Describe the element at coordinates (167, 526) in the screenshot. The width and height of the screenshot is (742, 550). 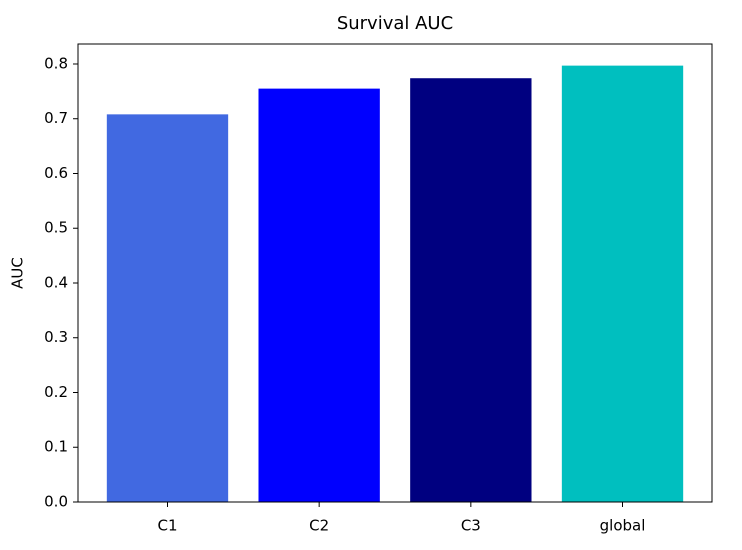
I see `x-tick-label: C1` at that location.